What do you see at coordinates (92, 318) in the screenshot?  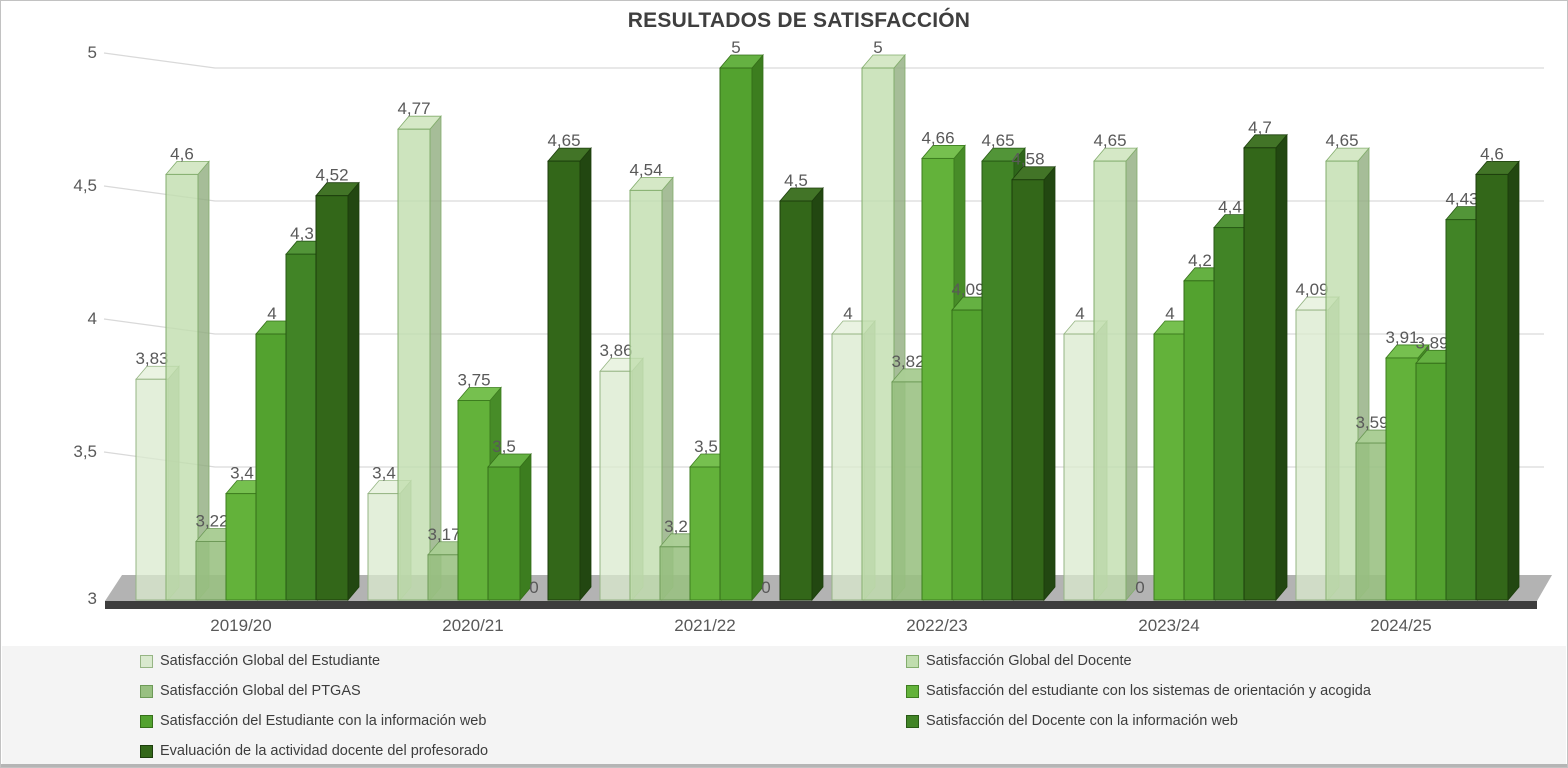 I see `y-axis-tick-label: 4` at bounding box center [92, 318].